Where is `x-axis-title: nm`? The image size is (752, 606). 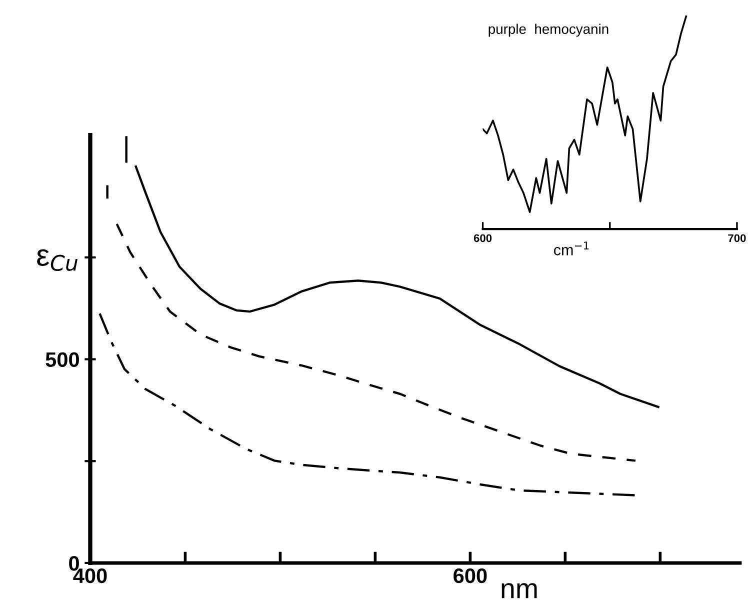 x-axis-title: nm is located at coordinates (519, 590).